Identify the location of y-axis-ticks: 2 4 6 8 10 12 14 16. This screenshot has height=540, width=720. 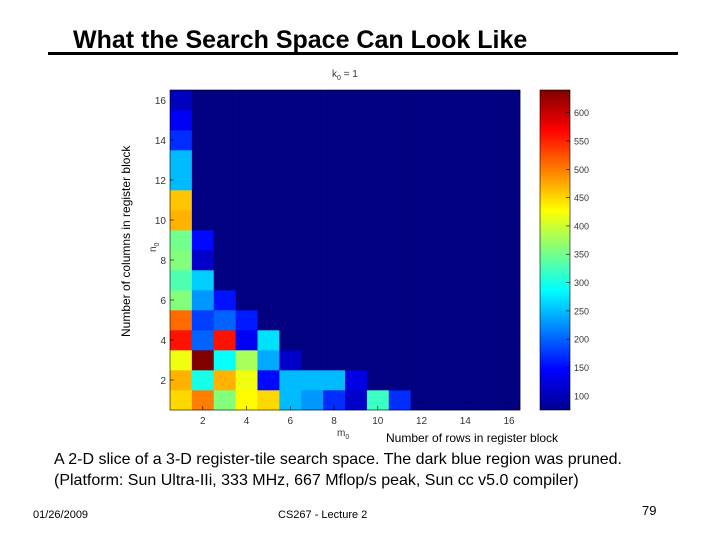
(164, 241).